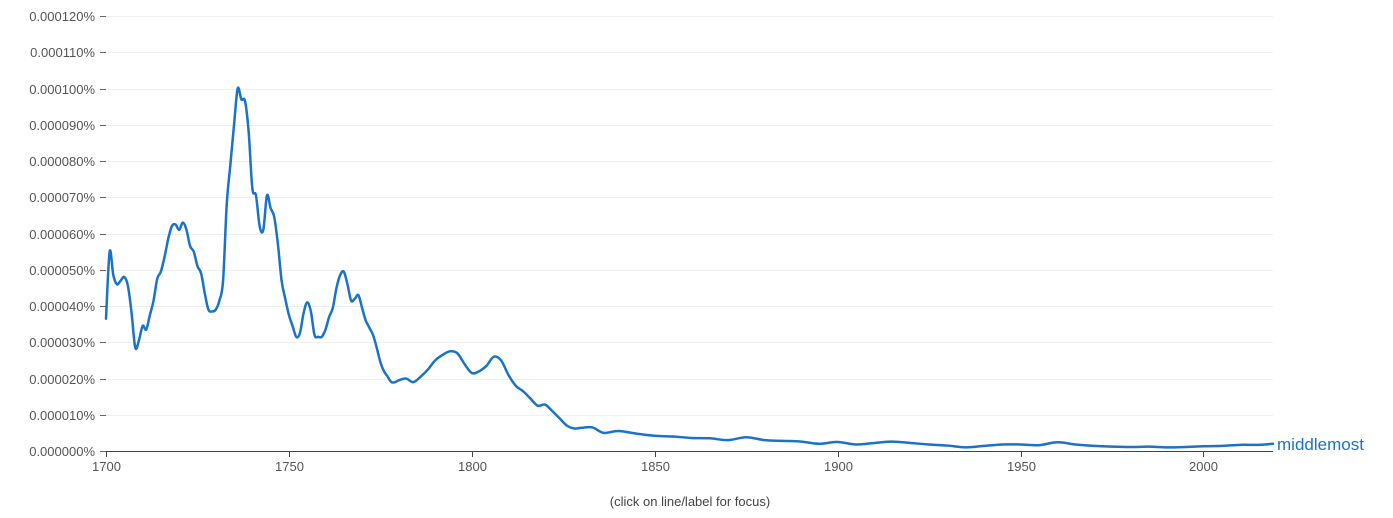  Describe the element at coordinates (62, 234) in the screenshot. I see `y-tick-label: 0.000060%` at that location.